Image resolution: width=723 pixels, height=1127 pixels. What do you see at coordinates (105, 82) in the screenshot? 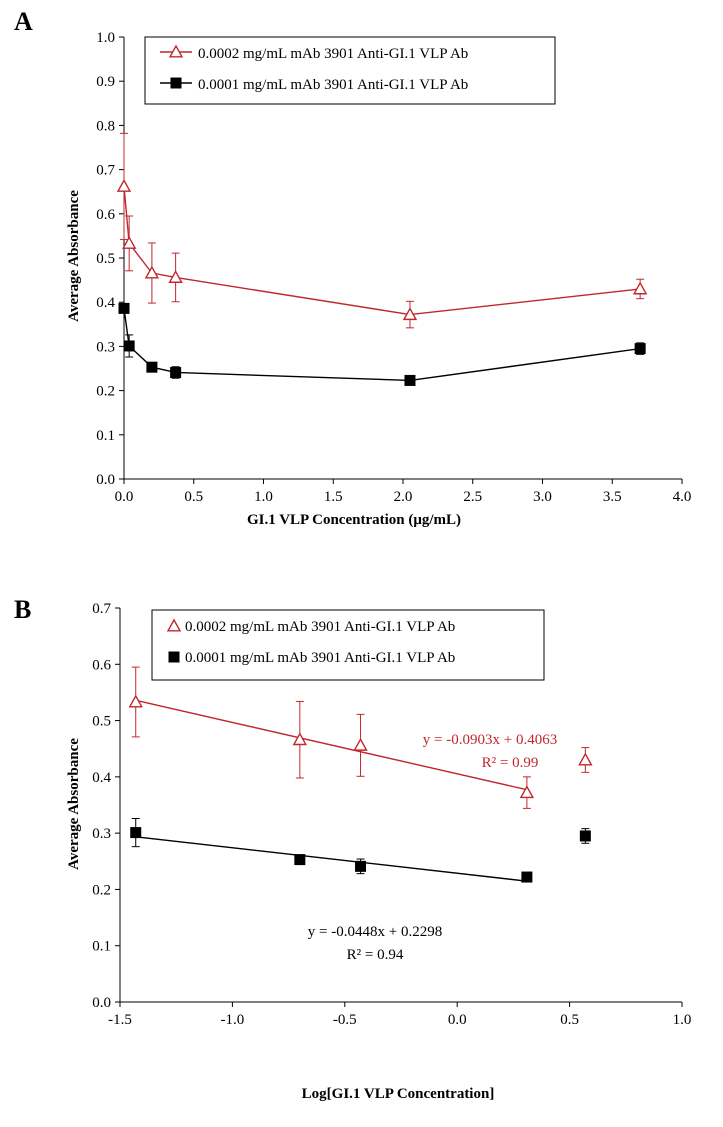
I see `panel-a-y-tick-label: 0.9` at bounding box center [105, 82].